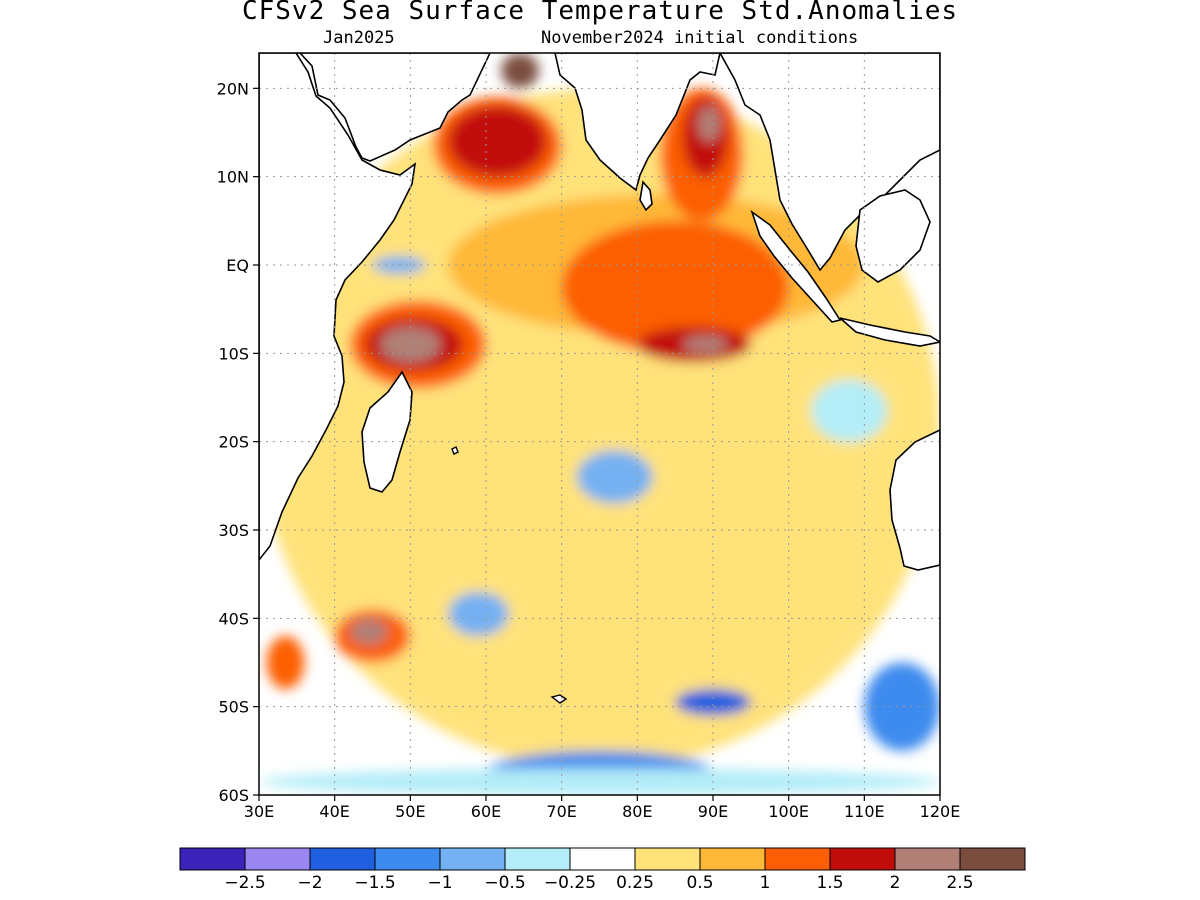 This screenshot has width=1200, height=900. I want to click on colorbar-label: −2.5, so click(244, 883).